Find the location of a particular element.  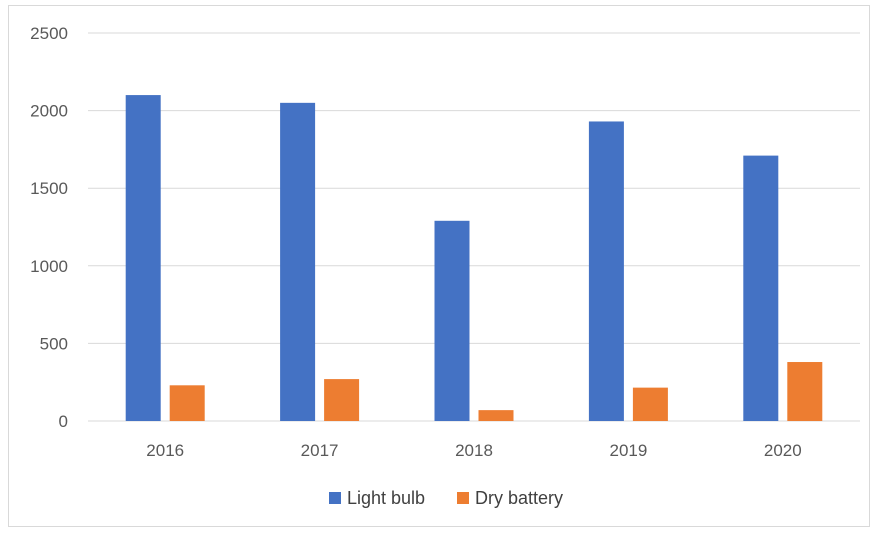

bar-light-bulb-2020 is located at coordinates (761, 288).